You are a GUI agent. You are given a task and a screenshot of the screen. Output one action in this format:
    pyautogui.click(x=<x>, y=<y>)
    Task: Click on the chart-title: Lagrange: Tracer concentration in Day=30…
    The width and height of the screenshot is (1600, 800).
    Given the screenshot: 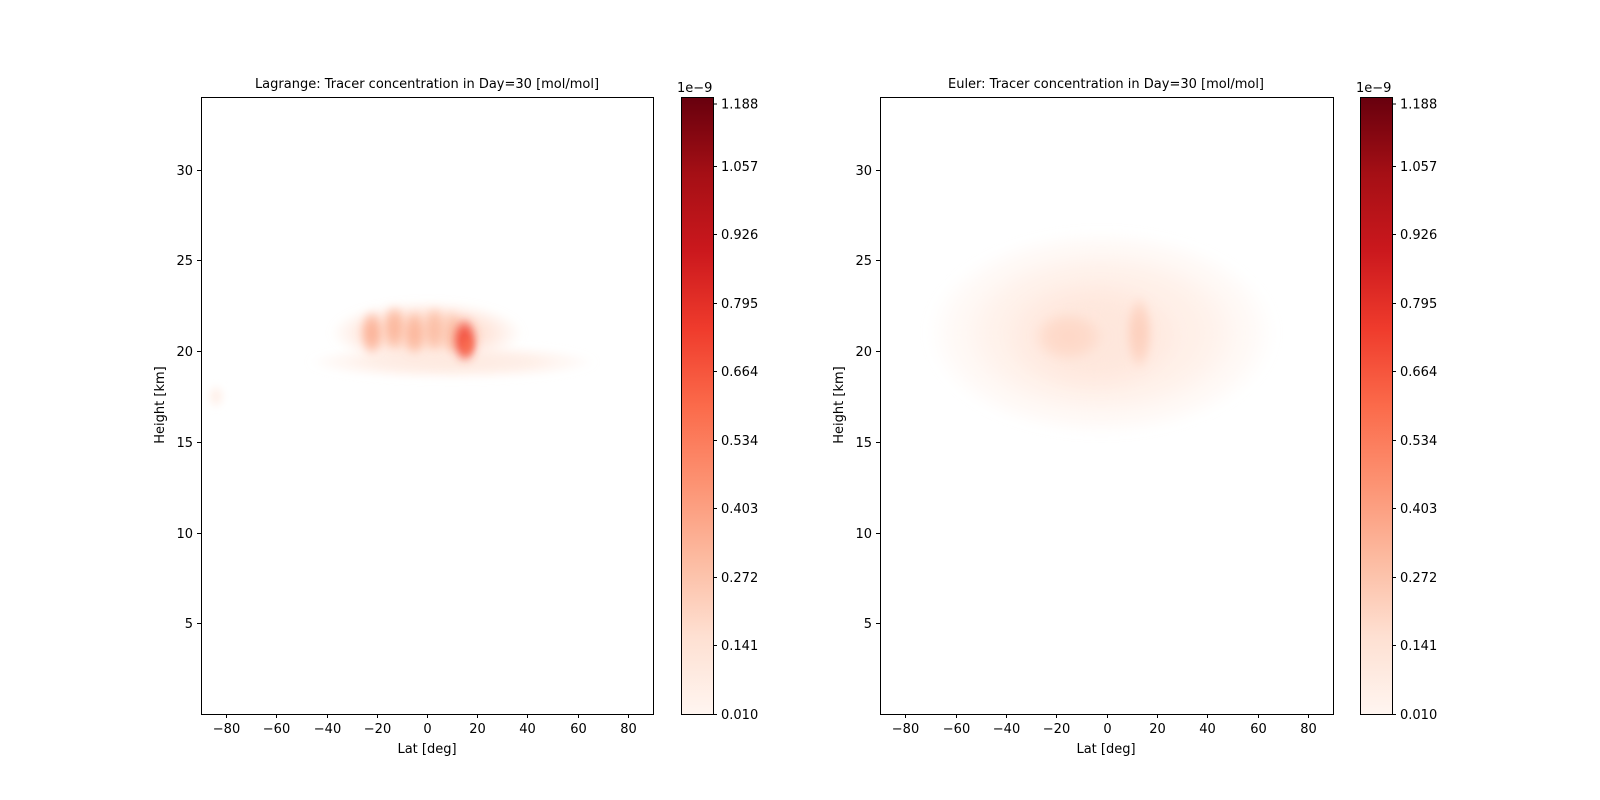 What is the action you would take?
    pyautogui.click(x=427, y=84)
    